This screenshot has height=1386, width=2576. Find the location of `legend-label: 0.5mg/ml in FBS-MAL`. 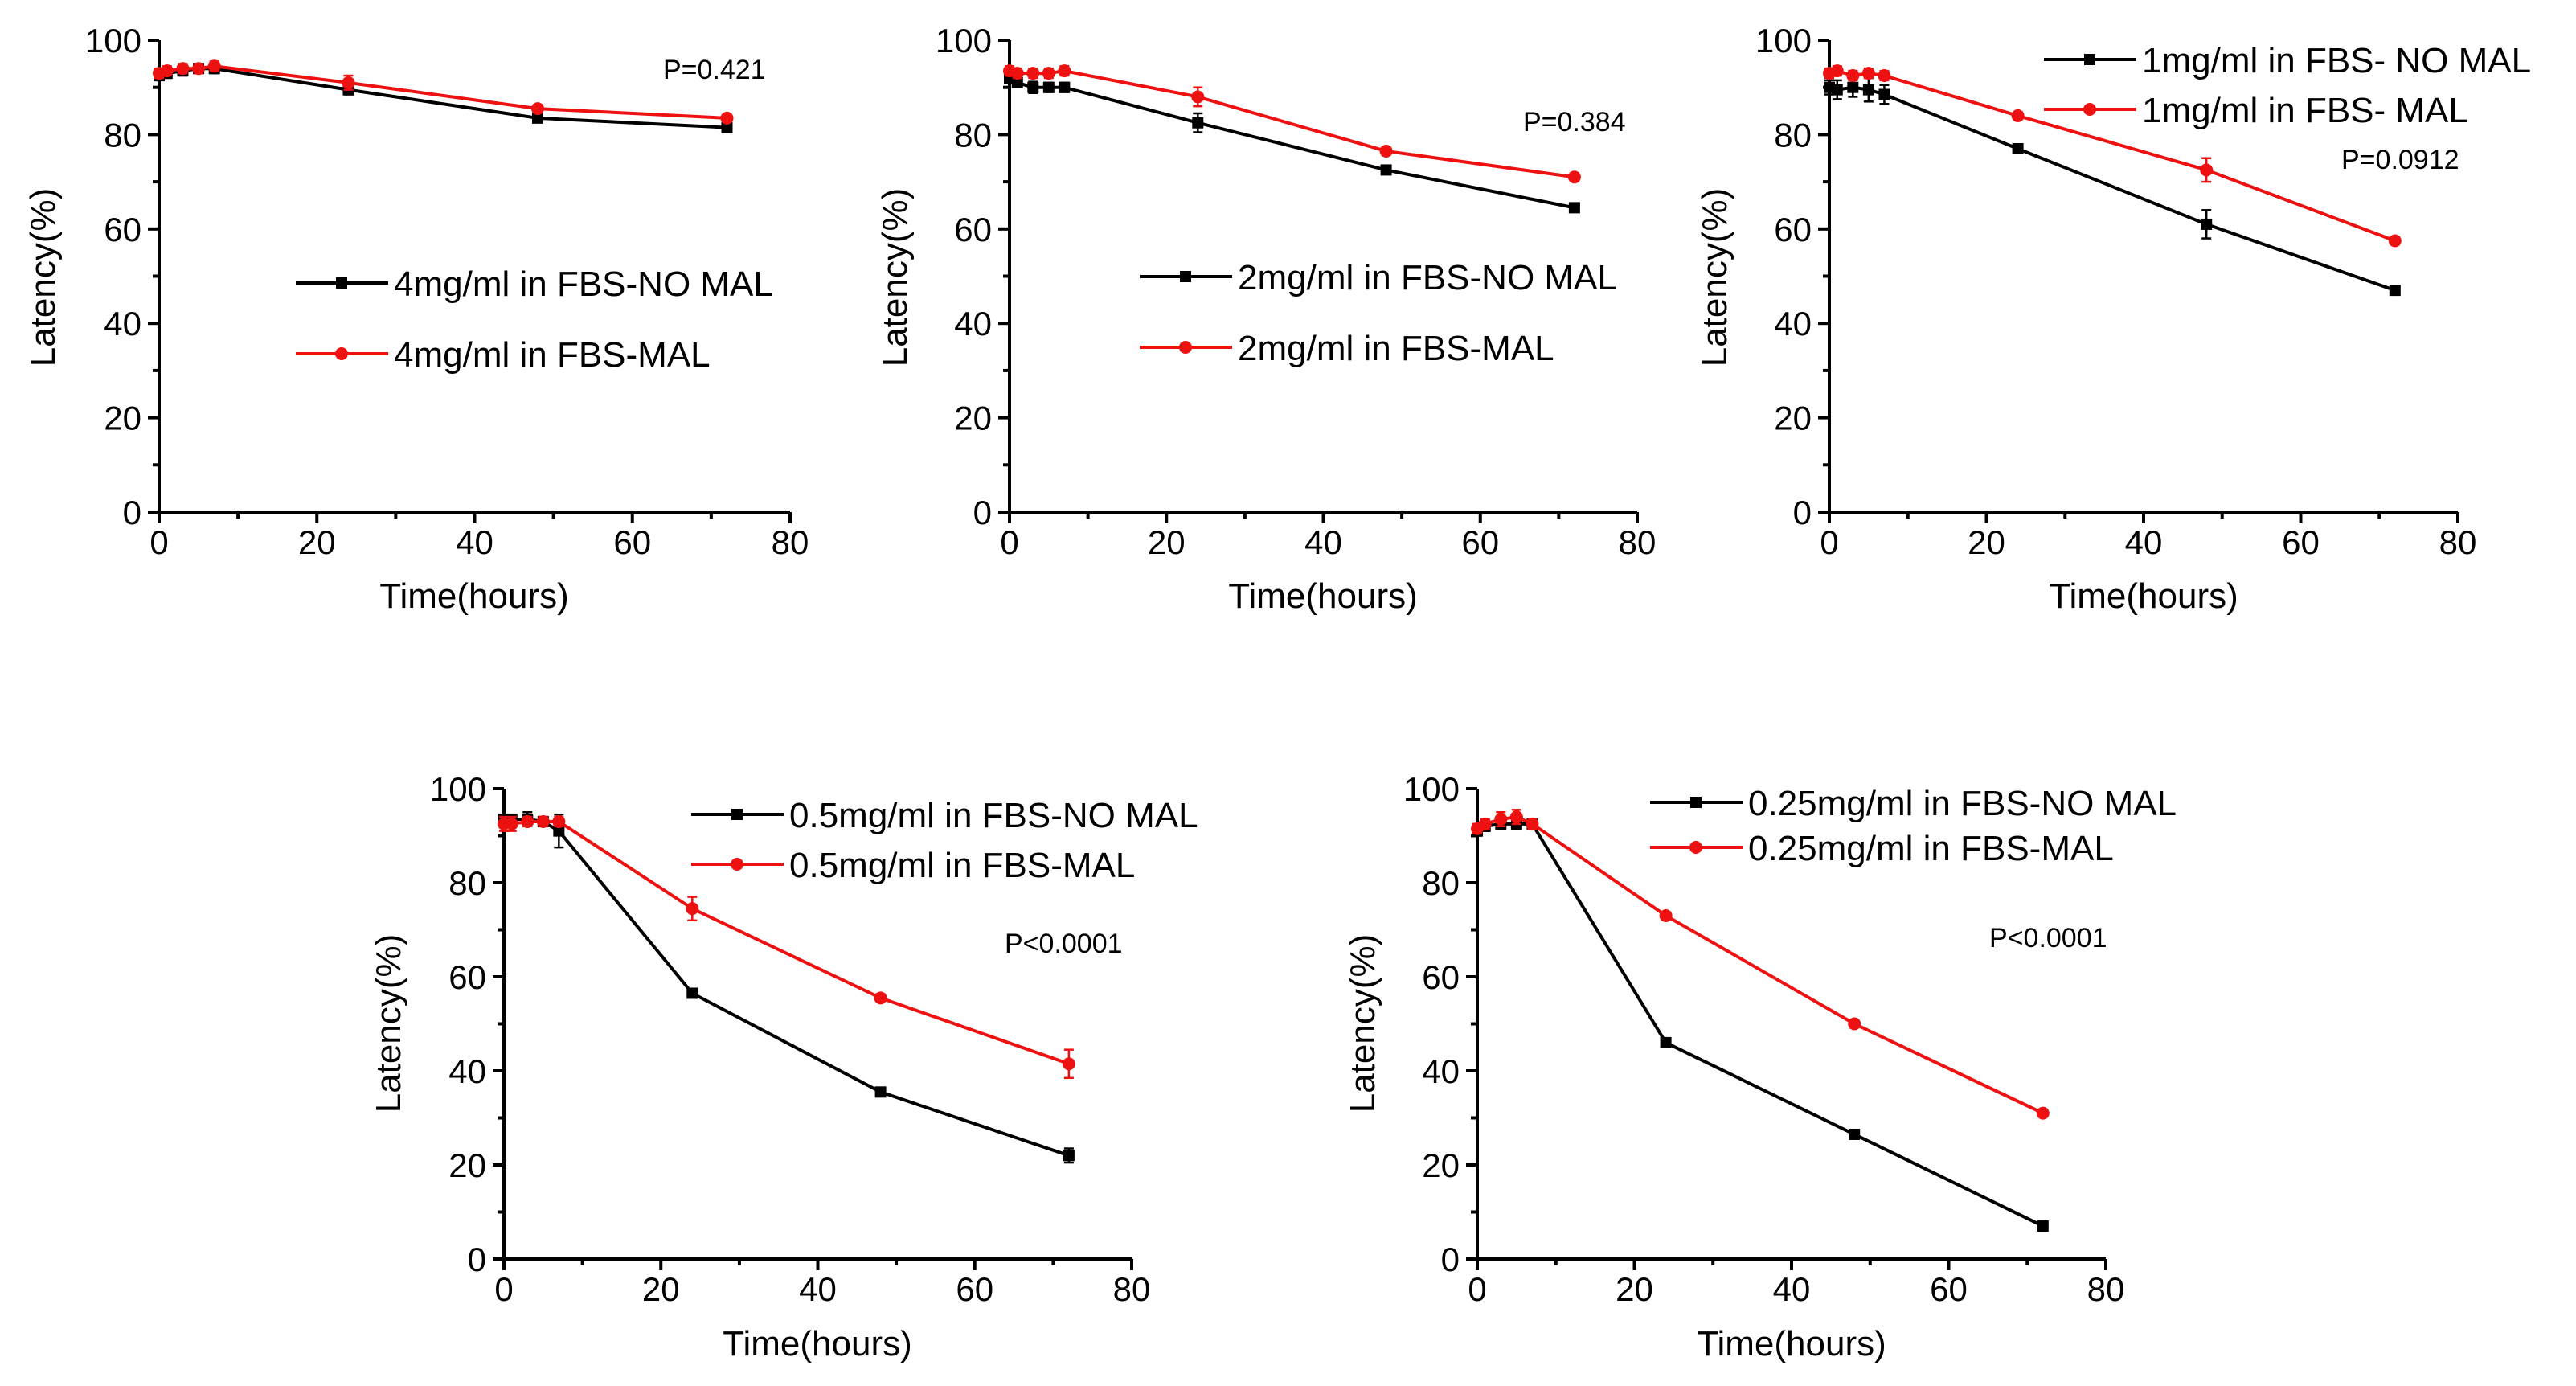

legend-label: 0.5mg/ml in FBS-MAL is located at coordinates (962, 865).